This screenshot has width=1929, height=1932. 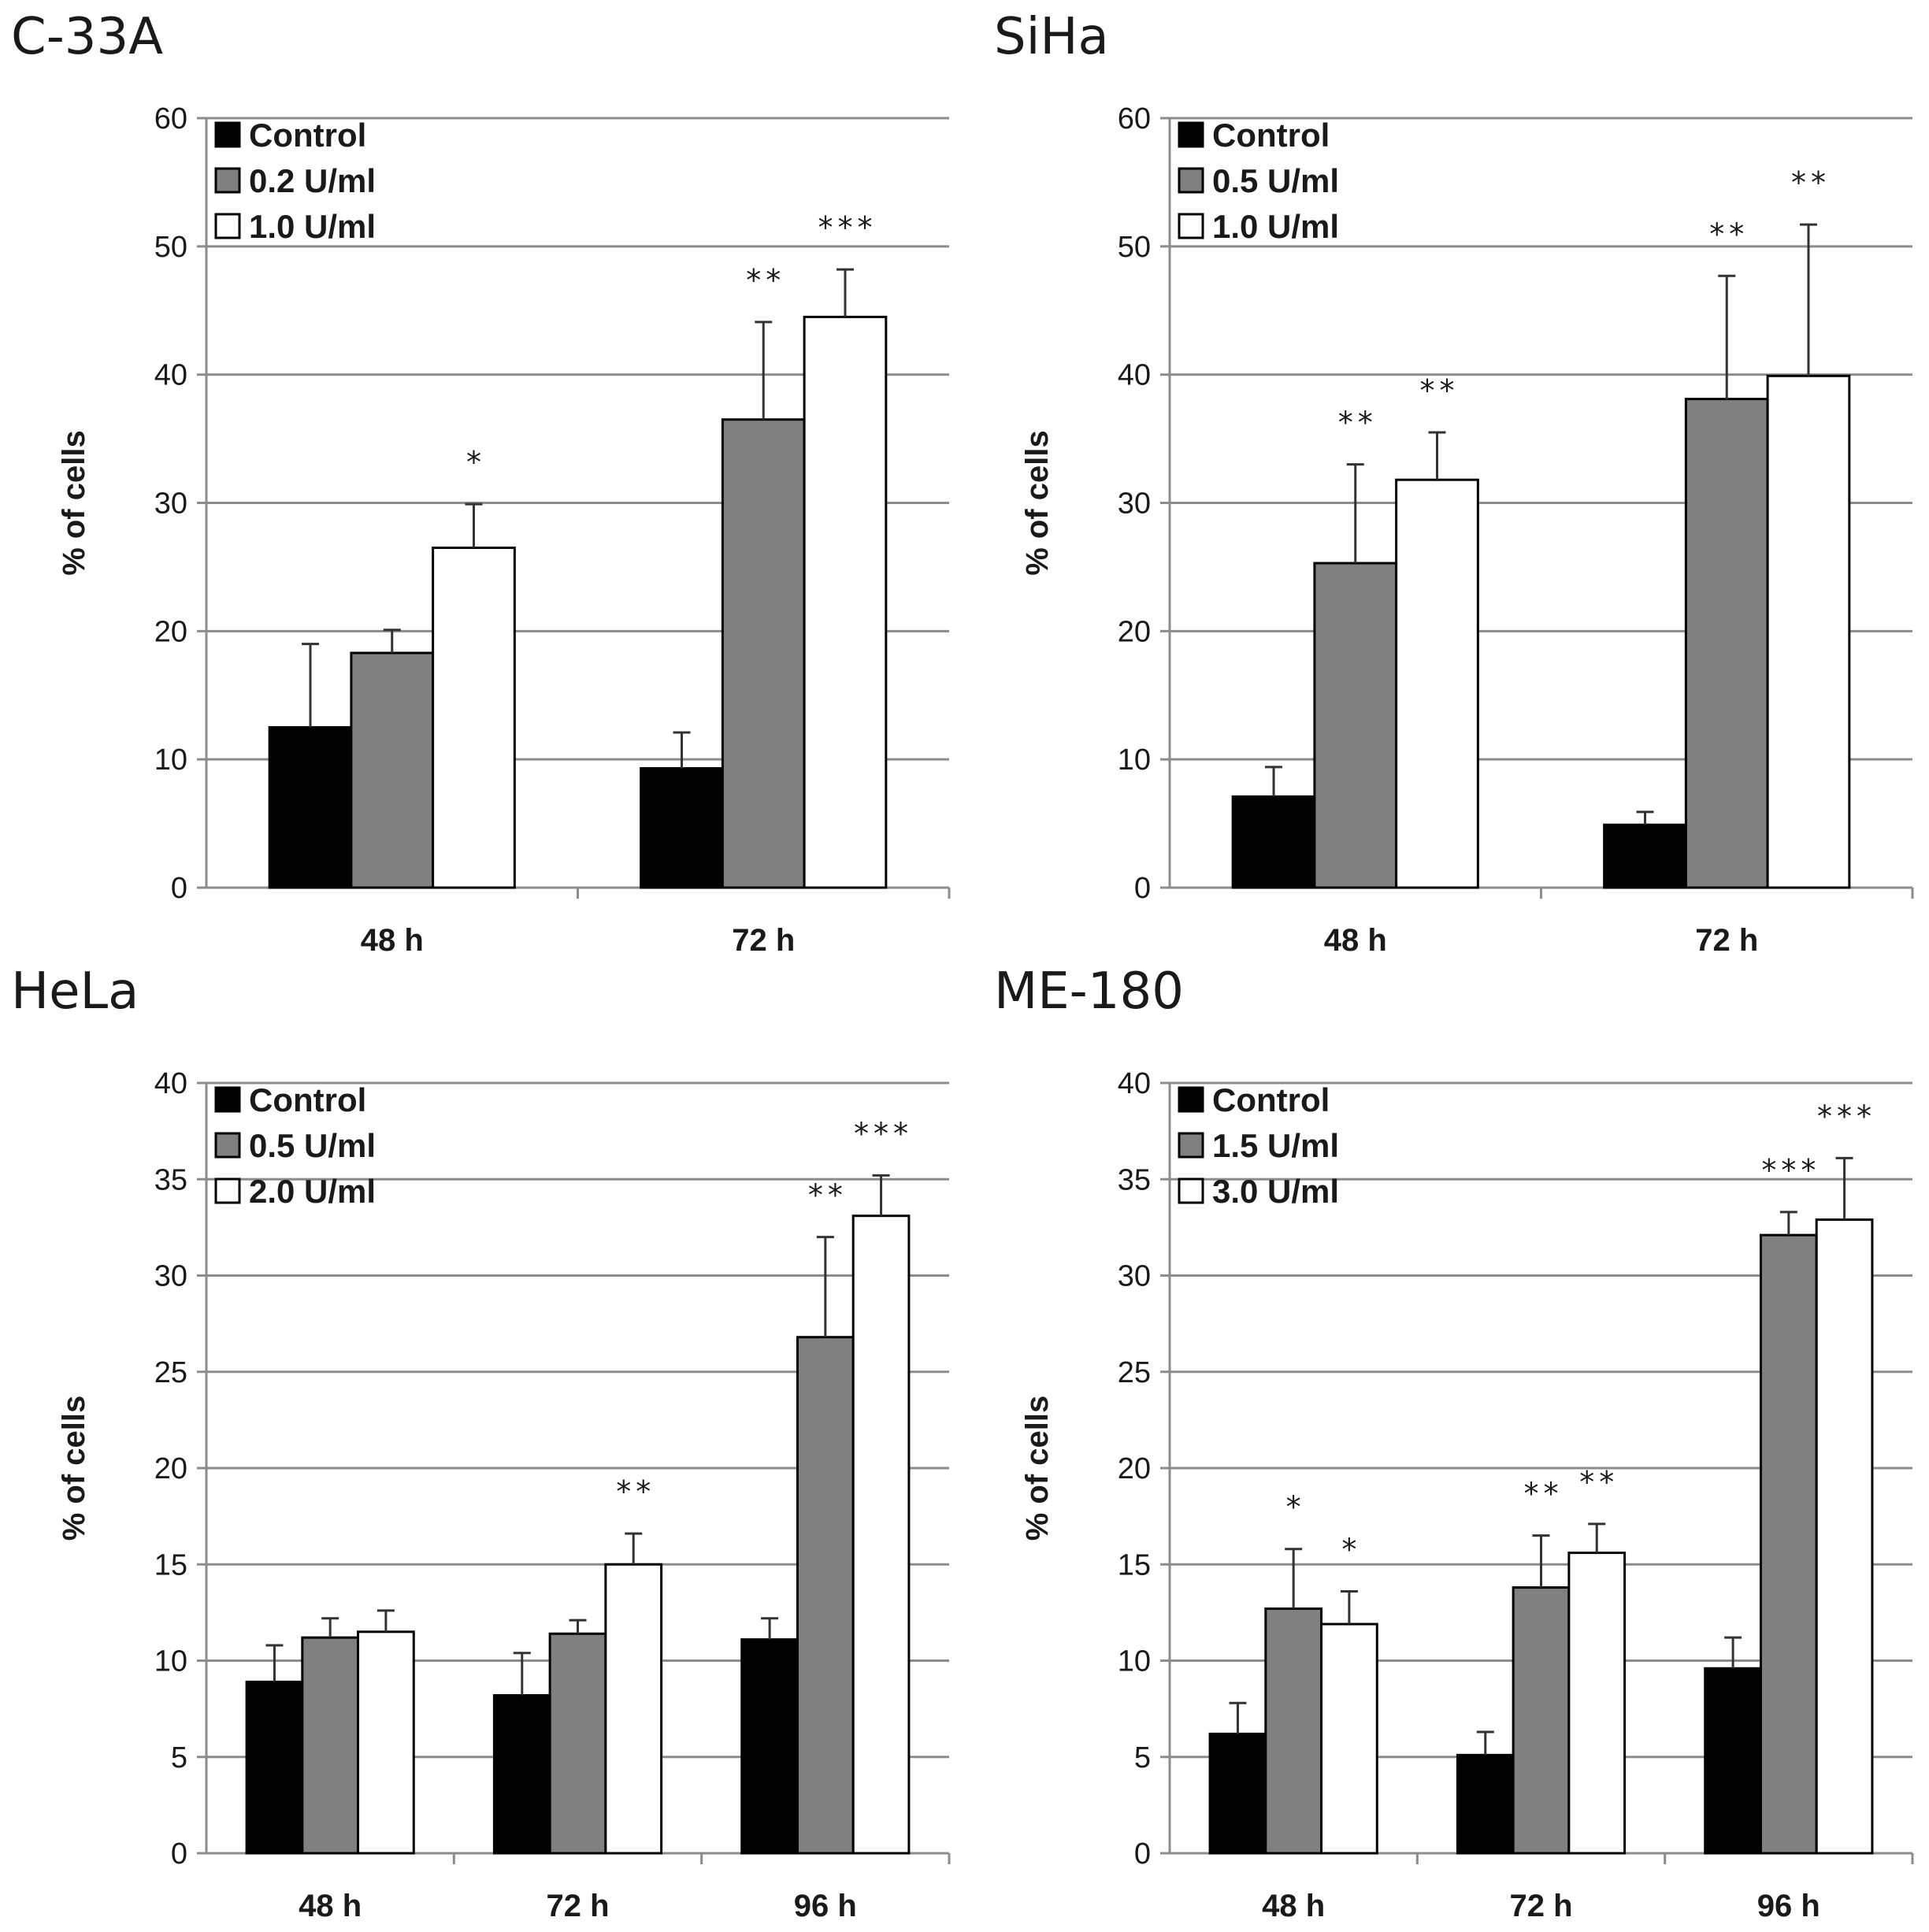 What do you see at coordinates (1089, 991) in the screenshot?
I see `panel-title-me180: ME-180` at bounding box center [1089, 991].